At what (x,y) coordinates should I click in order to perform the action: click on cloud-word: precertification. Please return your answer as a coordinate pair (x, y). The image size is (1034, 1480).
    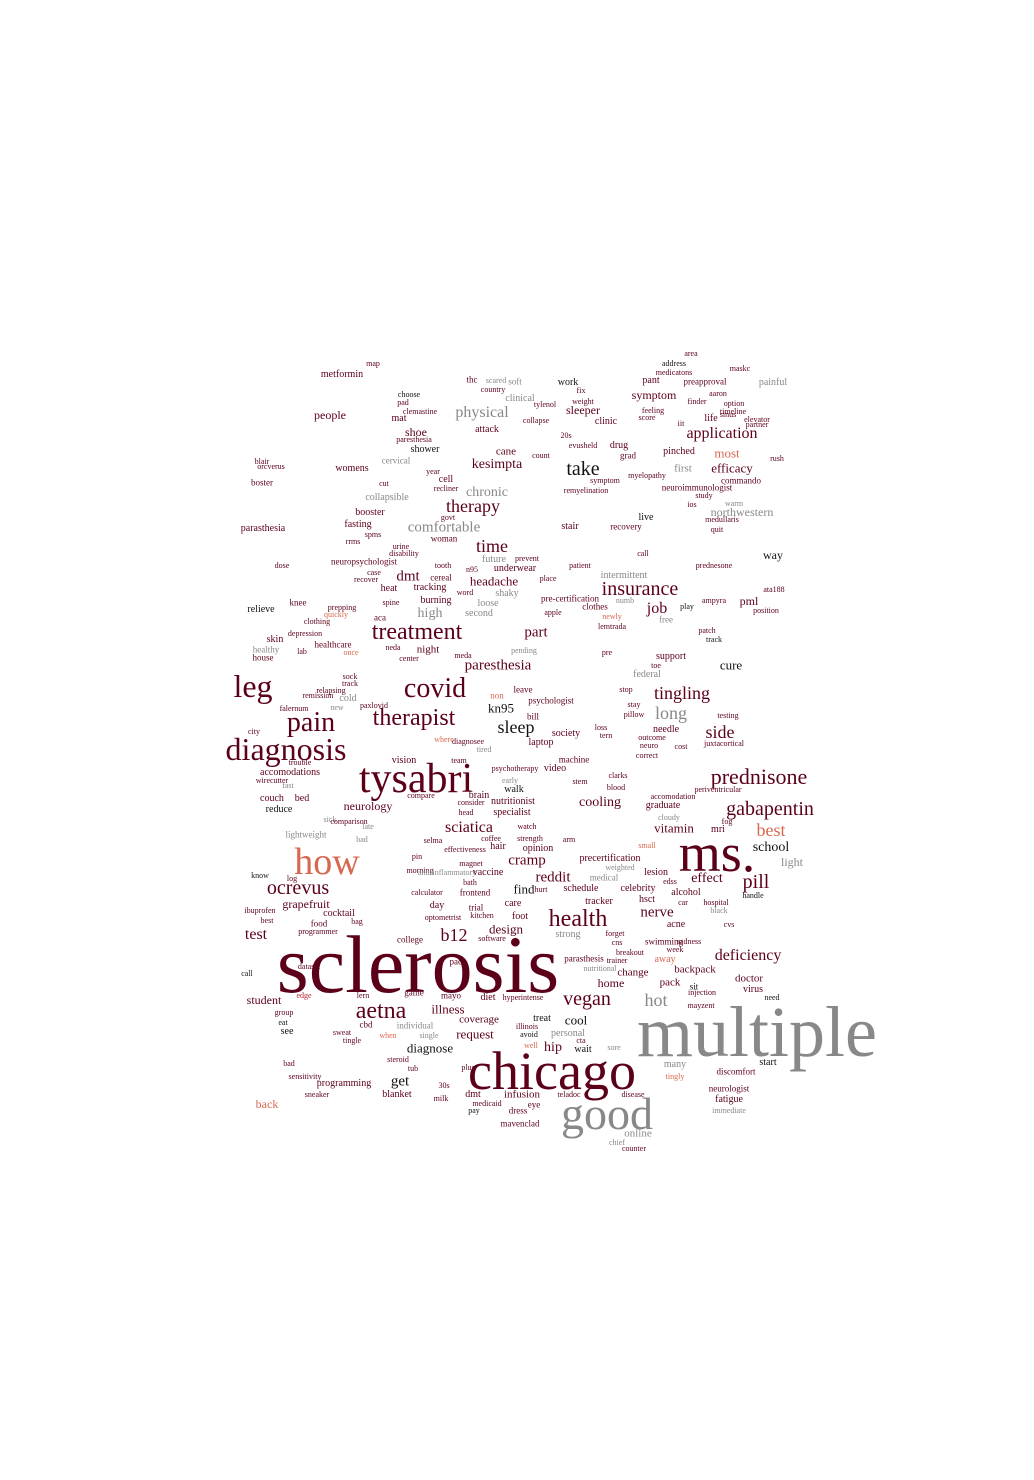
    Looking at the image, I should click on (610, 858).